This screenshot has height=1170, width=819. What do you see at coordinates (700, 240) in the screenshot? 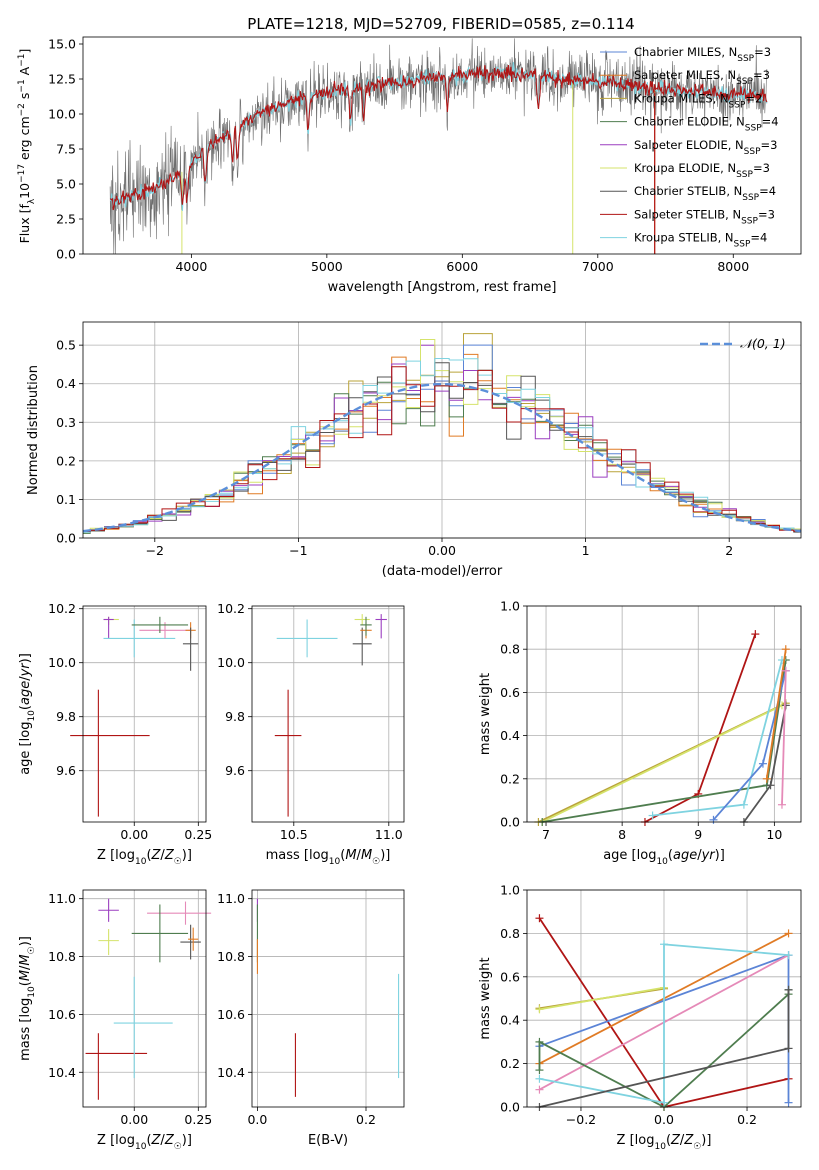
I see `legend-label: Kroupa STELIB, NSSP=4` at bounding box center [700, 240].